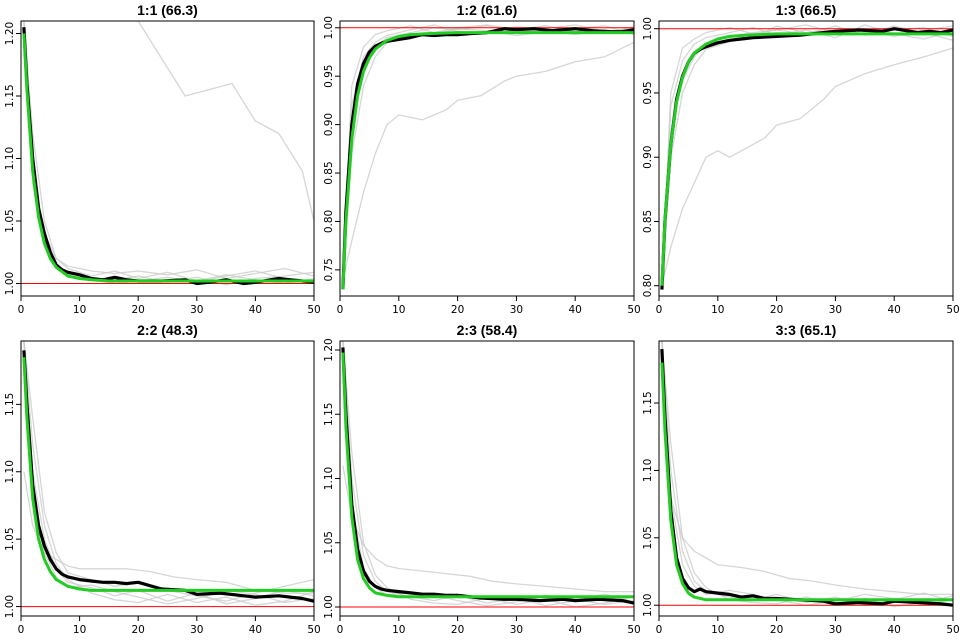  What do you see at coordinates (648, 157) in the screenshot?
I see `y-tick-label: 0.90` at bounding box center [648, 157].